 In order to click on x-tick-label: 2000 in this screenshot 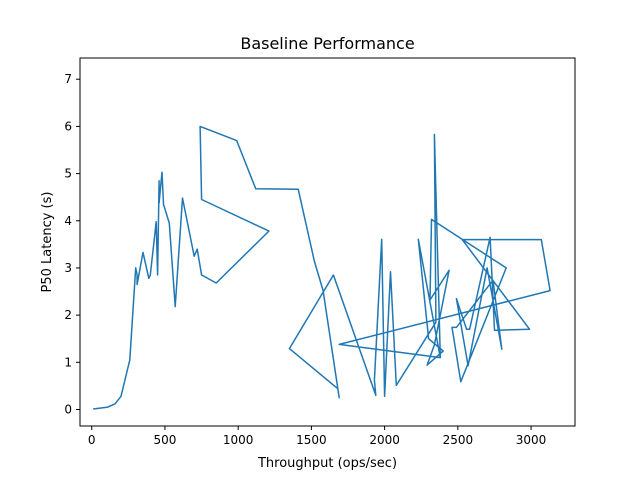, I will do `click(384, 440)`.